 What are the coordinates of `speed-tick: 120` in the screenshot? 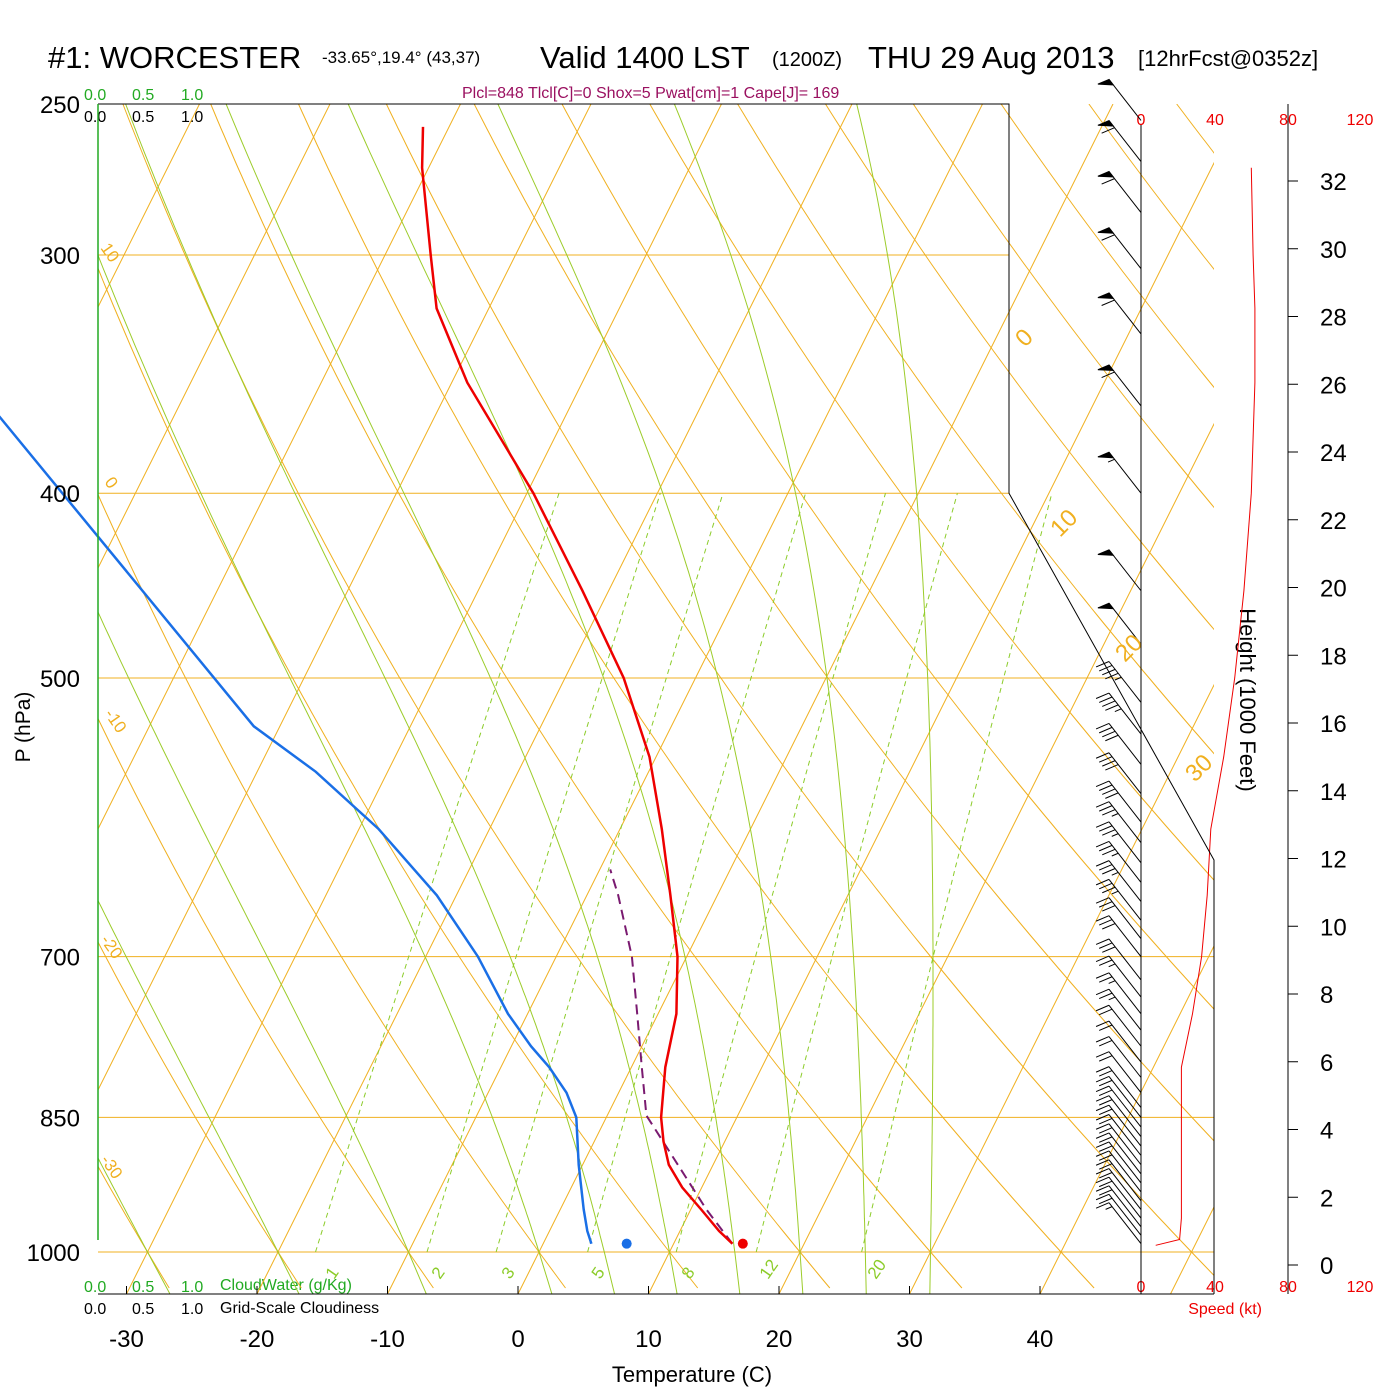 It's located at (1360, 120).